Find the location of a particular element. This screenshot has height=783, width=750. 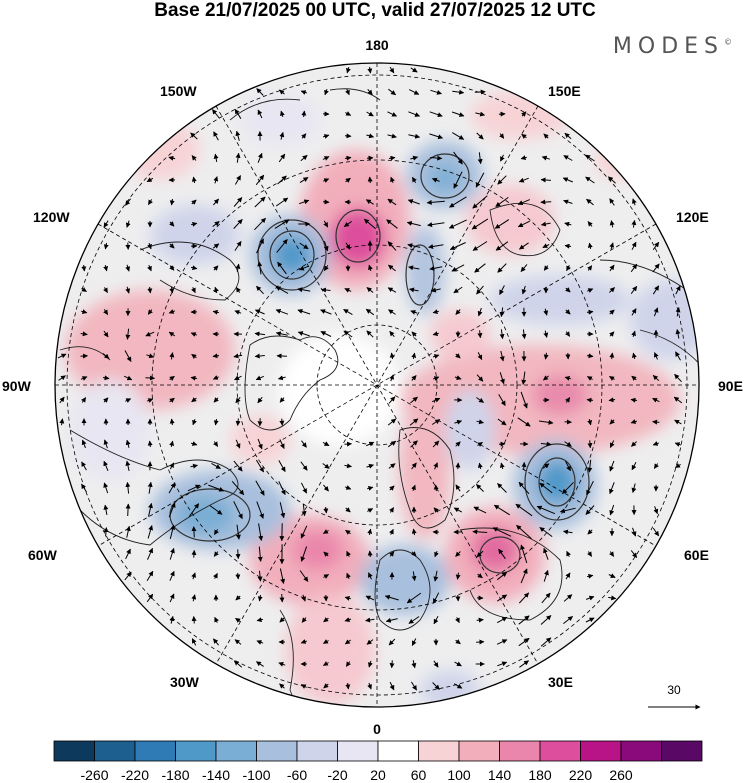

colorbar-tick-label: 20 is located at coordinates (378, 775).